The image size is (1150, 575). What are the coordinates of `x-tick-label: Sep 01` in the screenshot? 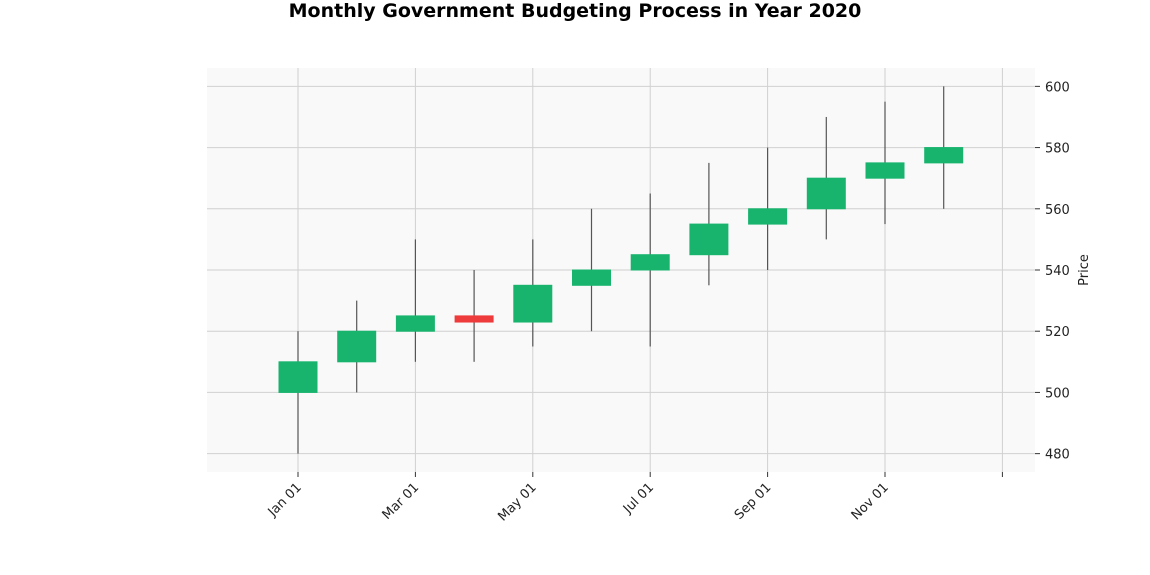 It's located at (753, 501).